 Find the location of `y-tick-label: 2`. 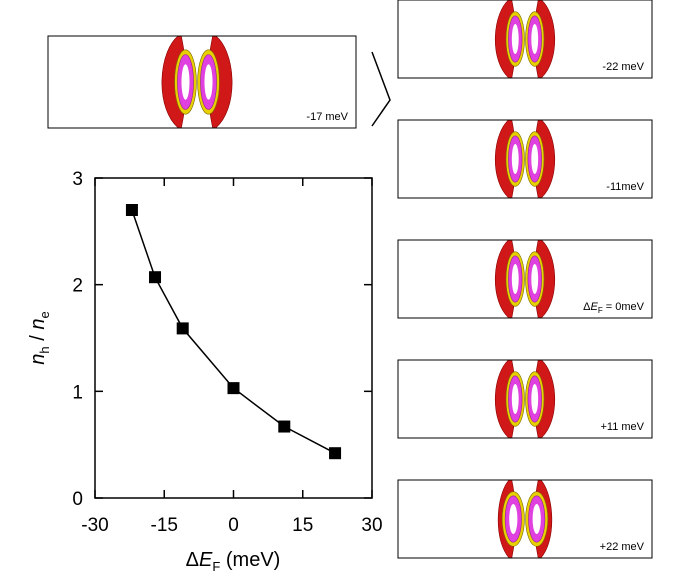

y-tick-label: 2 is located at coordinates (77, 286).